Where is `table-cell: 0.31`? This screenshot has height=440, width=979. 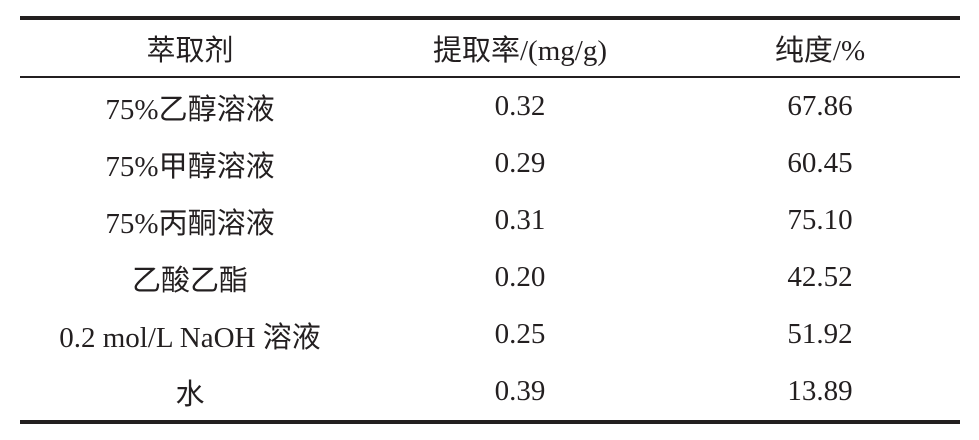 table-cell: 0.31 is located at coordinates (520, 220).